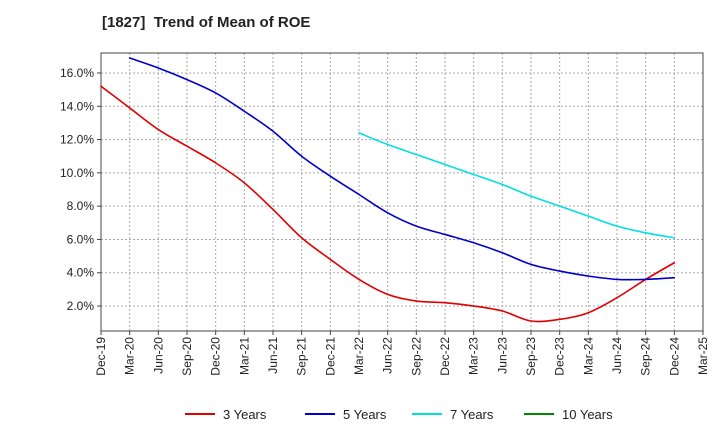 The width and height of the screenshot is (720, 440). Describe the element at coordinates (101, 356) in the screenshot. I see `x-tick-label: Dec-19` at that location.